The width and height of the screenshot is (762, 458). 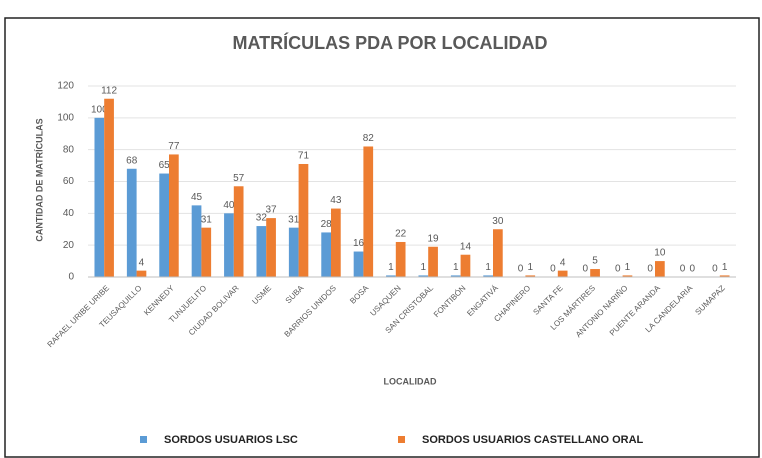 What do you see at coordinates (99, 109) in the screenshot?
I see `data-label: 100` at bounding box center [99, 109].